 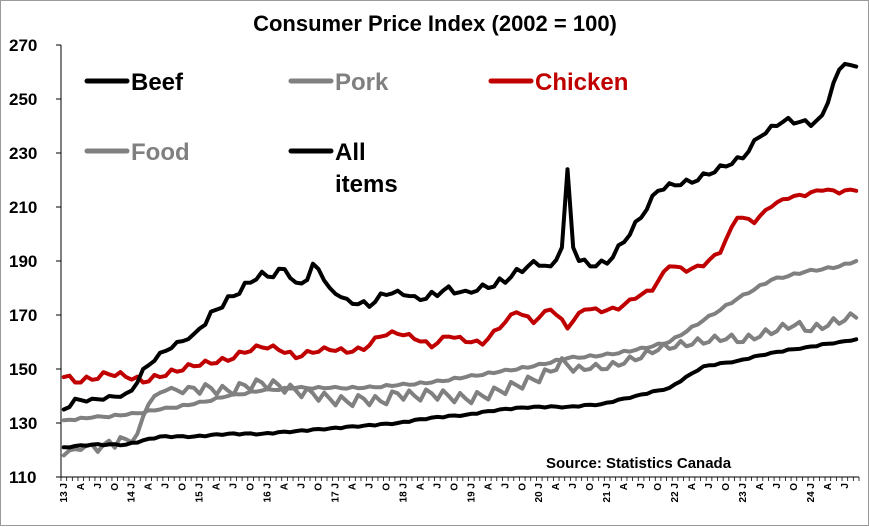 What do you see at coordinates (811, 492) in the screenshot?
I see `x-tick-label: 24 J` at bounding box center [811, 492].